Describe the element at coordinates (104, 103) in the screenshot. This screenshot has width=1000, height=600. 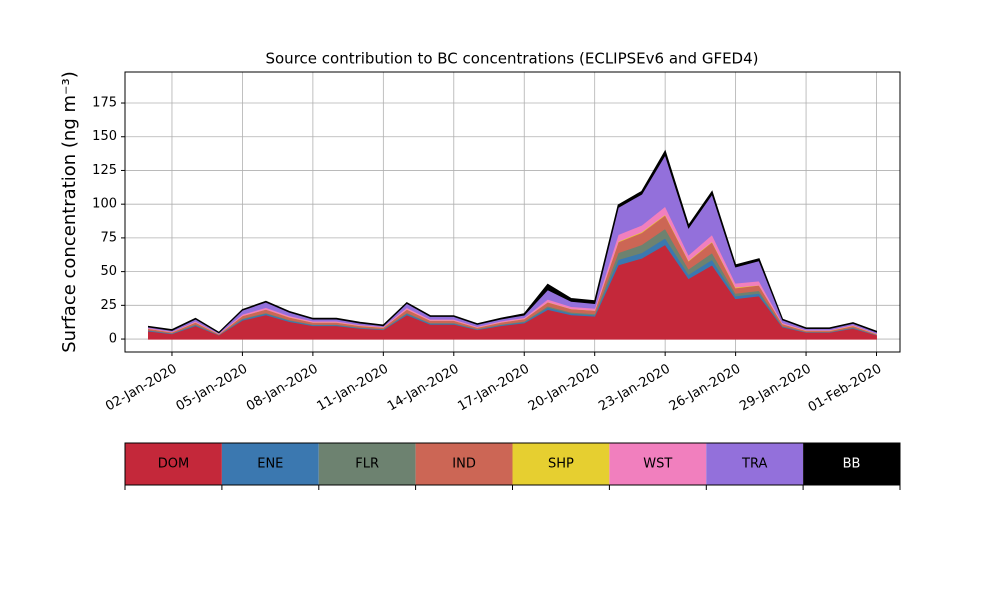
I see `y-tick-label: 175` at that location.